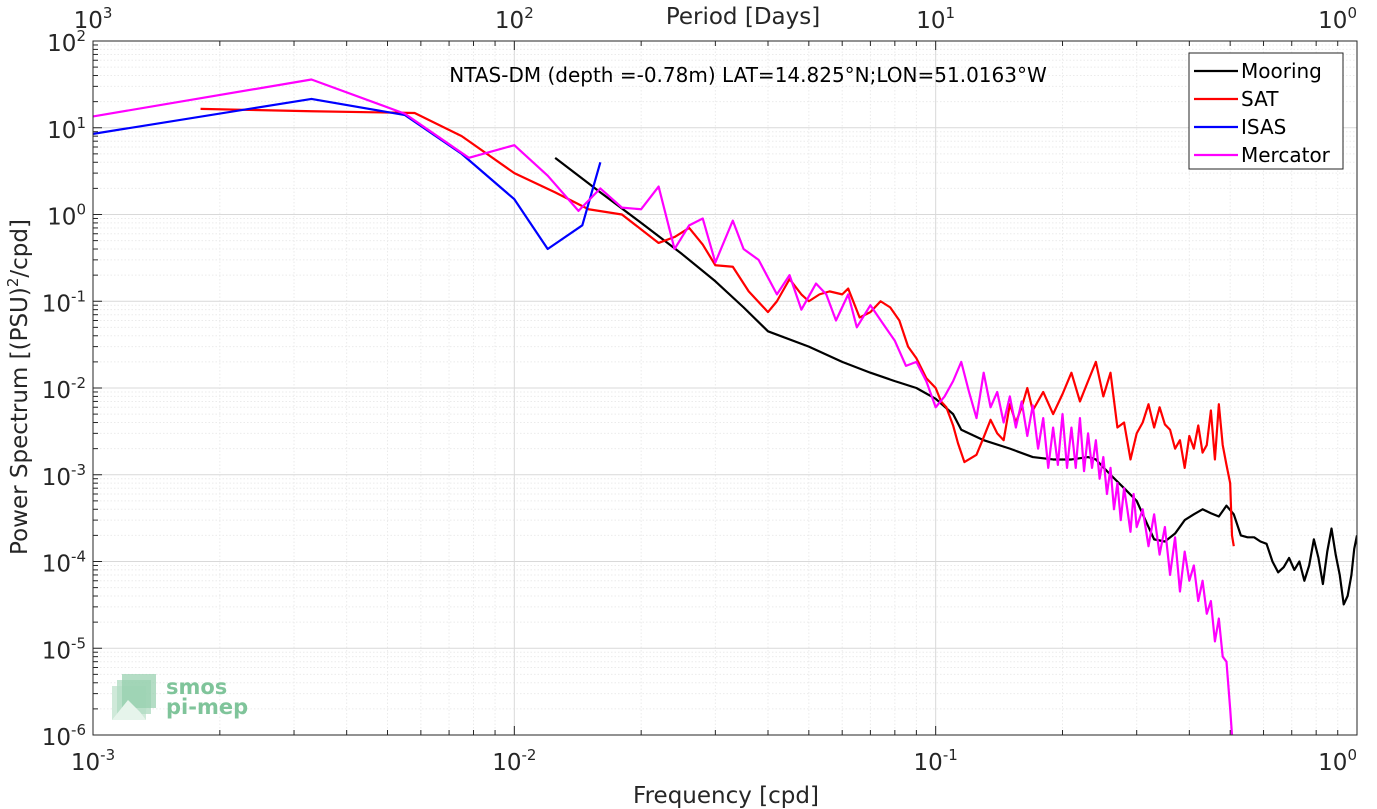  What do you see at coordinates (64, 302) in the screenshot?
I see `y-tick-label: 10⁻¹` at bounding box center [64, 302].